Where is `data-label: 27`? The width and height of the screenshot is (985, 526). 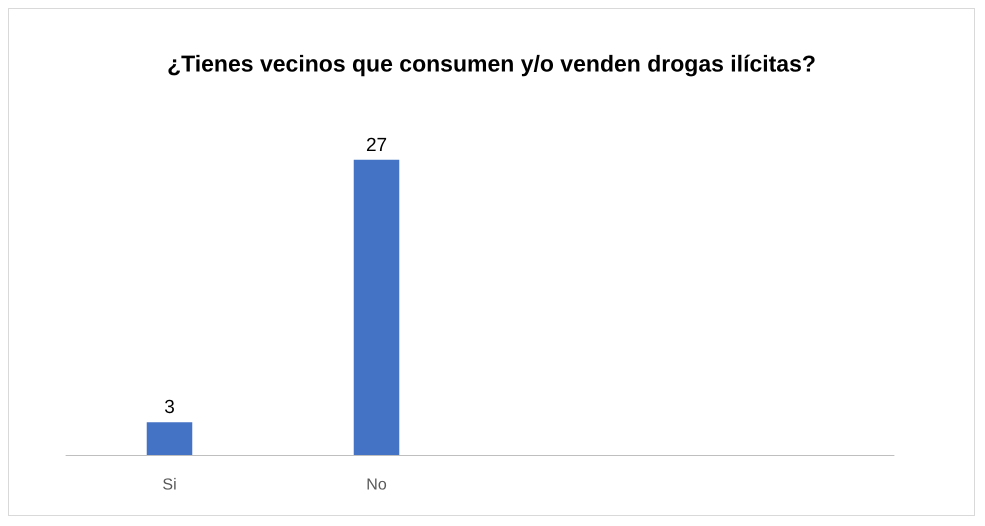
data-label: 27 is located at coordinates (377, 145).